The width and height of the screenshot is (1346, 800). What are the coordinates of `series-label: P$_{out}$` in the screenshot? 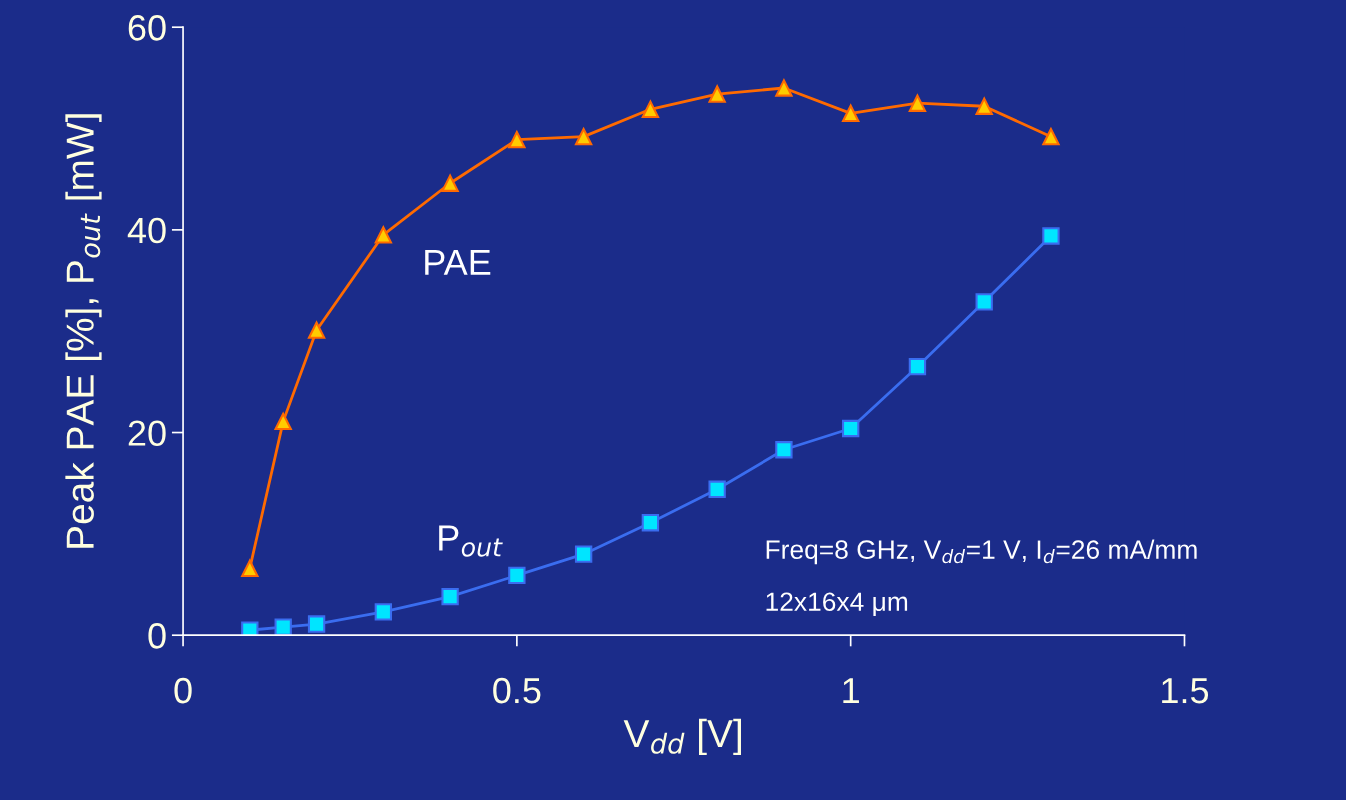 It's located at (471, 541).